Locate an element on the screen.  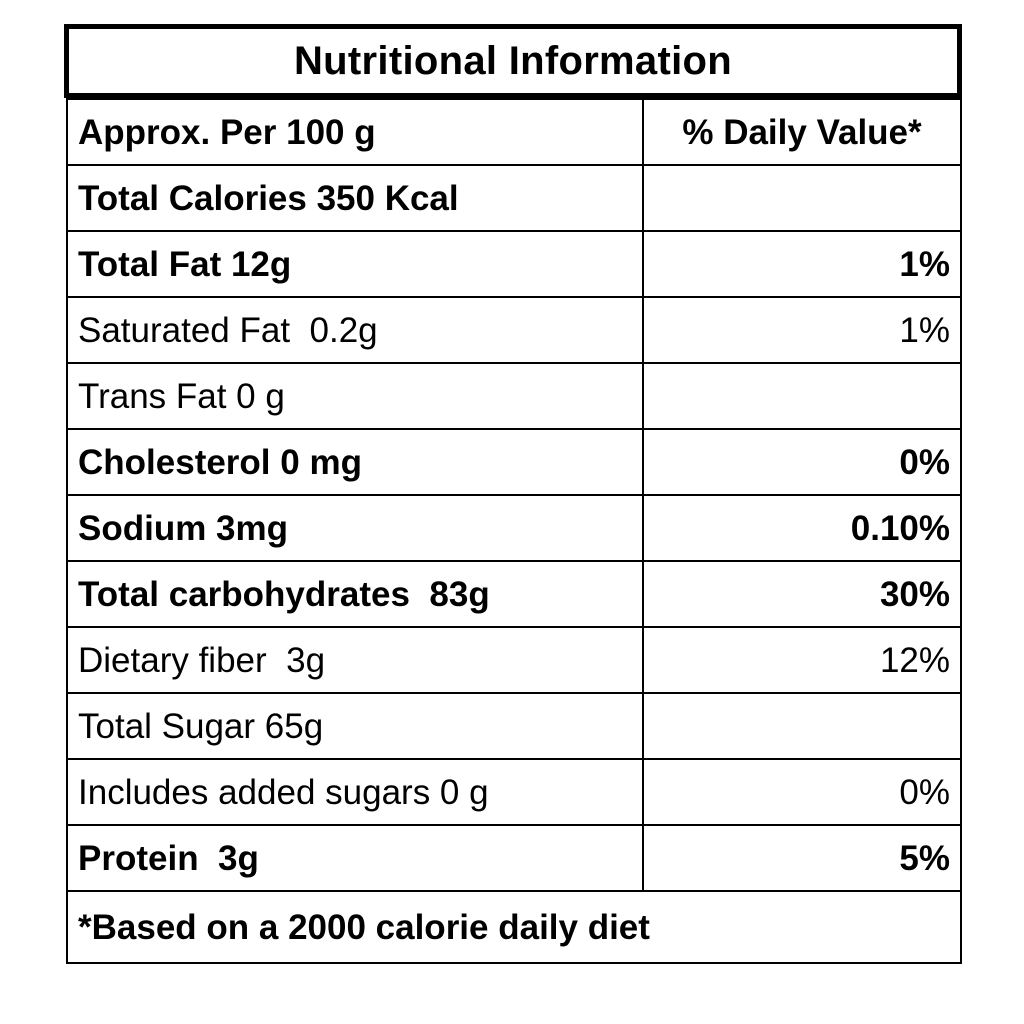
nutrient-label: Total Sugar 65g is located at coordinates (355, 726).